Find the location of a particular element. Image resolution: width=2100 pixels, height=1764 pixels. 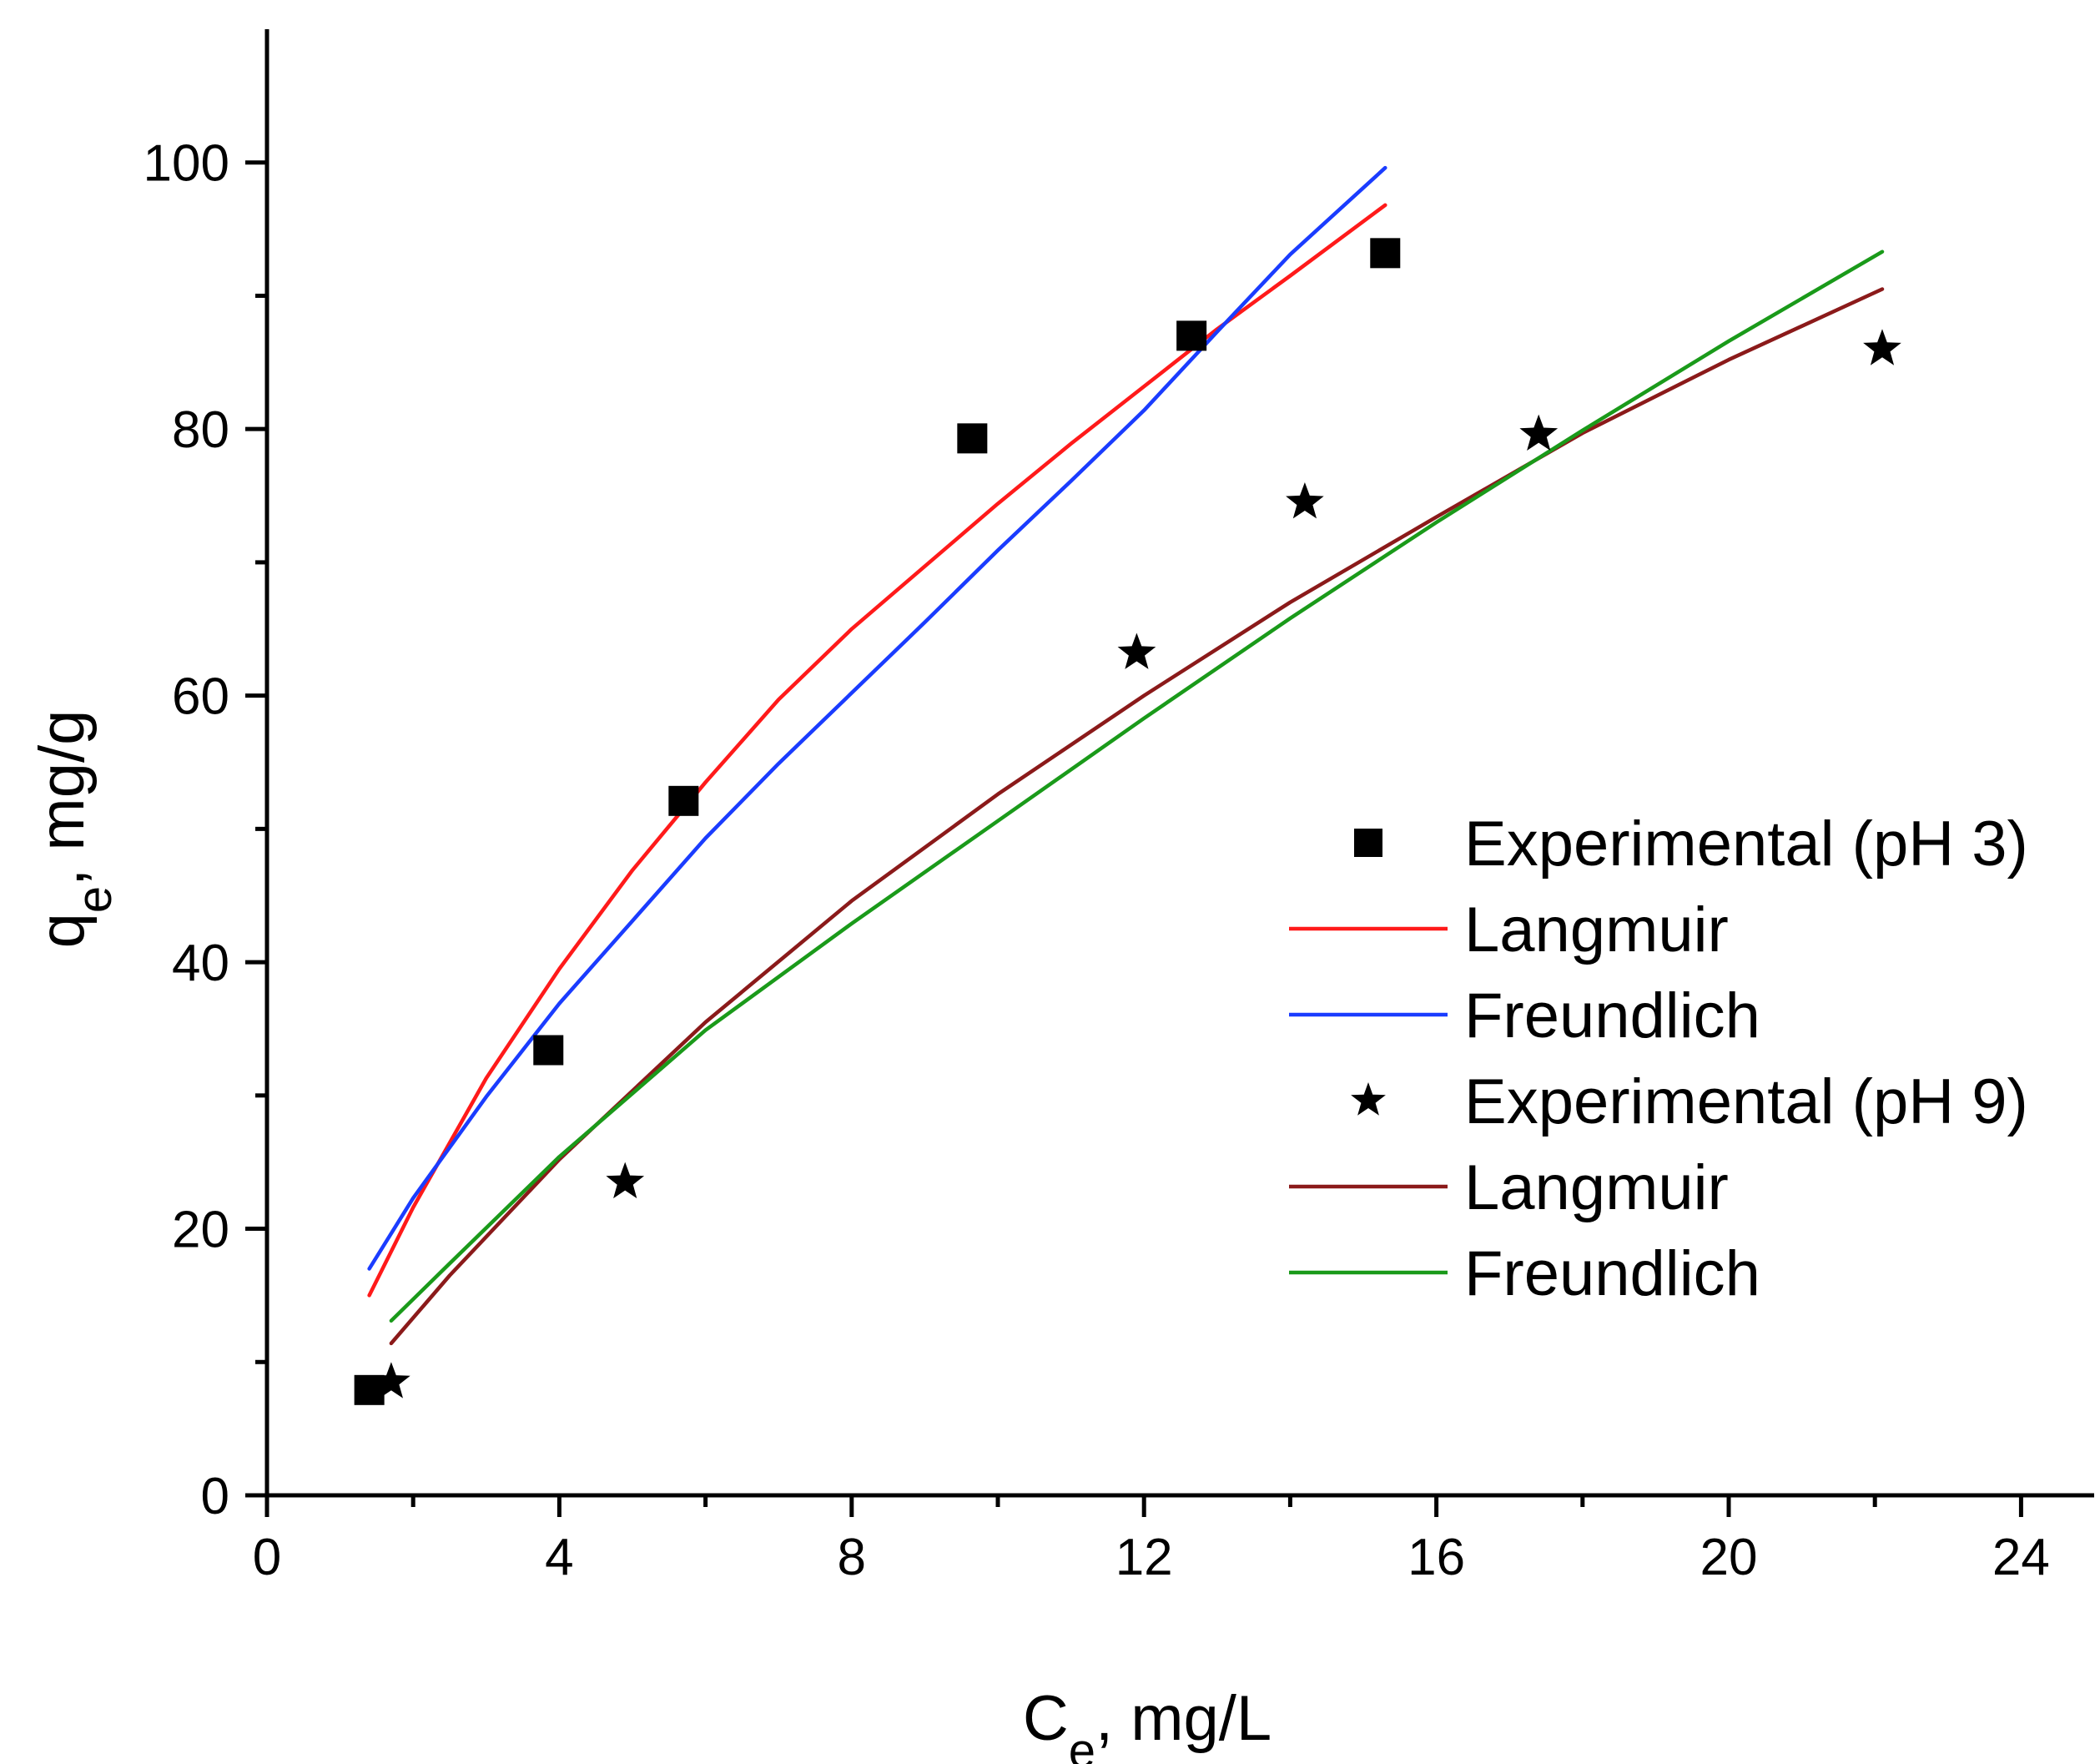

x-axis-title-rest: , mg/L is located at coordinates (1184, 1718).